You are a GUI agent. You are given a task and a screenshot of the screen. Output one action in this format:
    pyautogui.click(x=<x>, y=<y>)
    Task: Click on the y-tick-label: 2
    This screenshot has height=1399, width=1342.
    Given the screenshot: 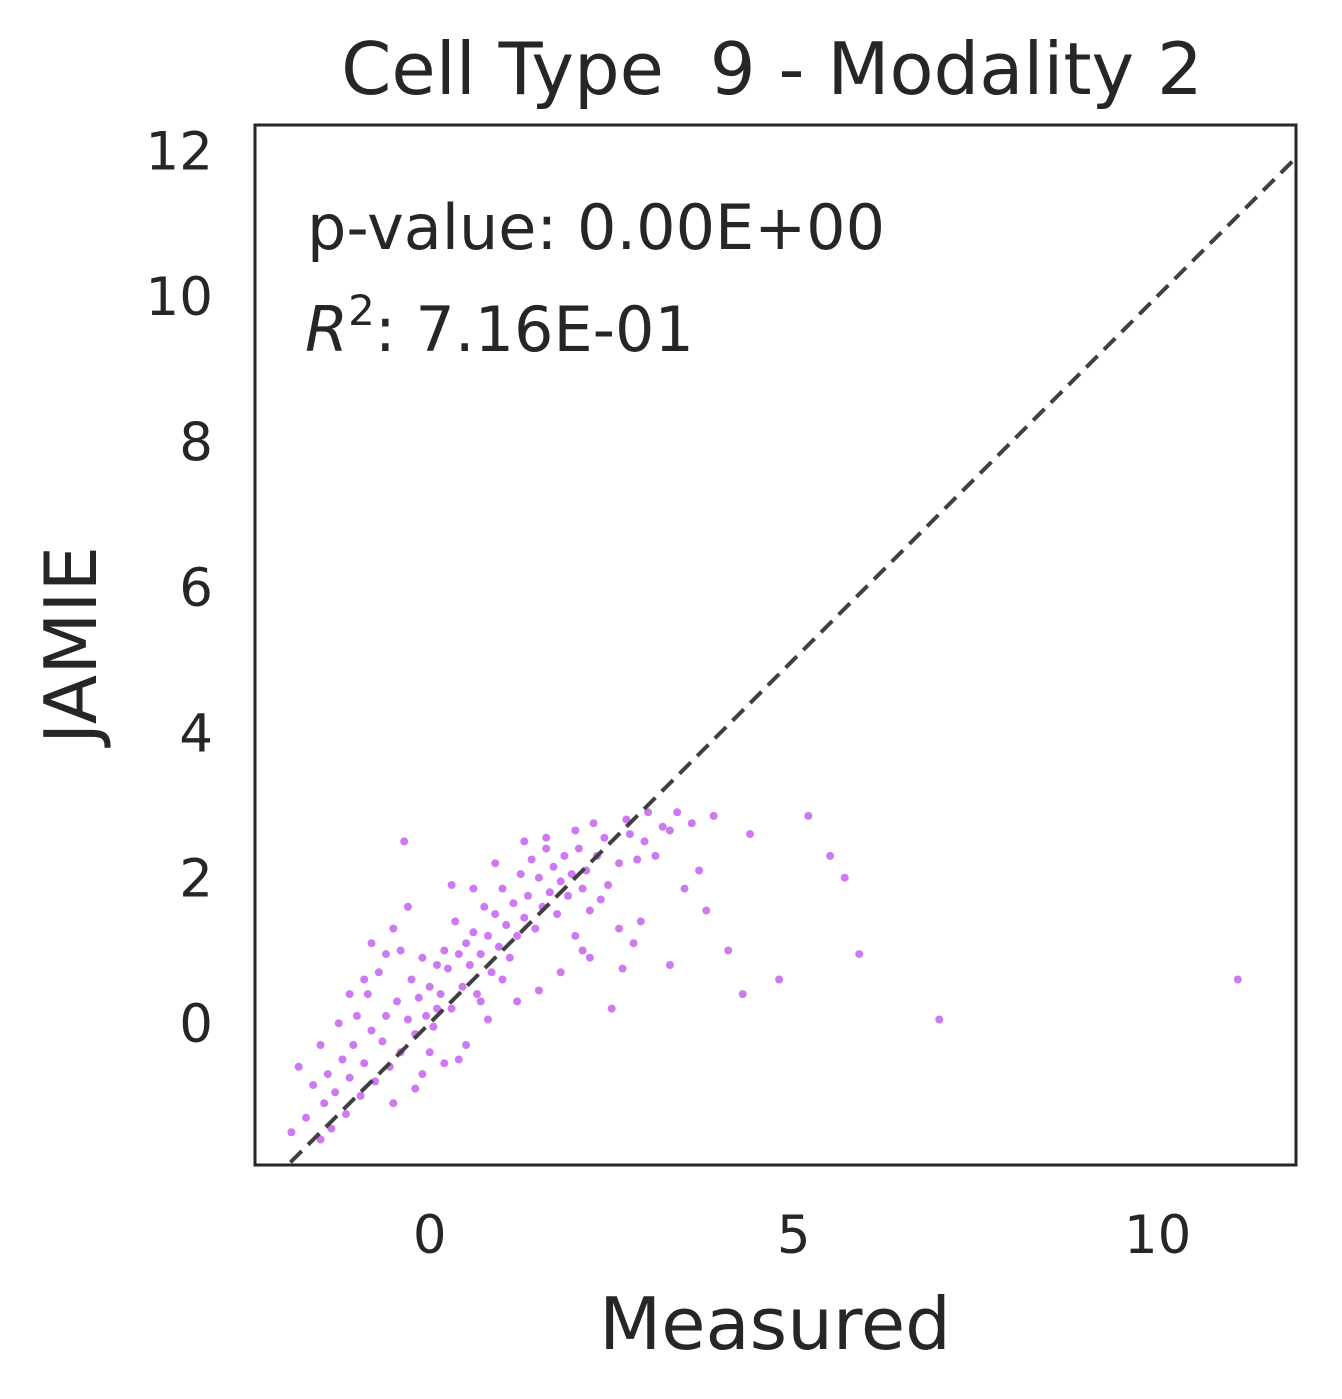 What is the action you would take?
    pyautogui.click(x=196, y=879)
    